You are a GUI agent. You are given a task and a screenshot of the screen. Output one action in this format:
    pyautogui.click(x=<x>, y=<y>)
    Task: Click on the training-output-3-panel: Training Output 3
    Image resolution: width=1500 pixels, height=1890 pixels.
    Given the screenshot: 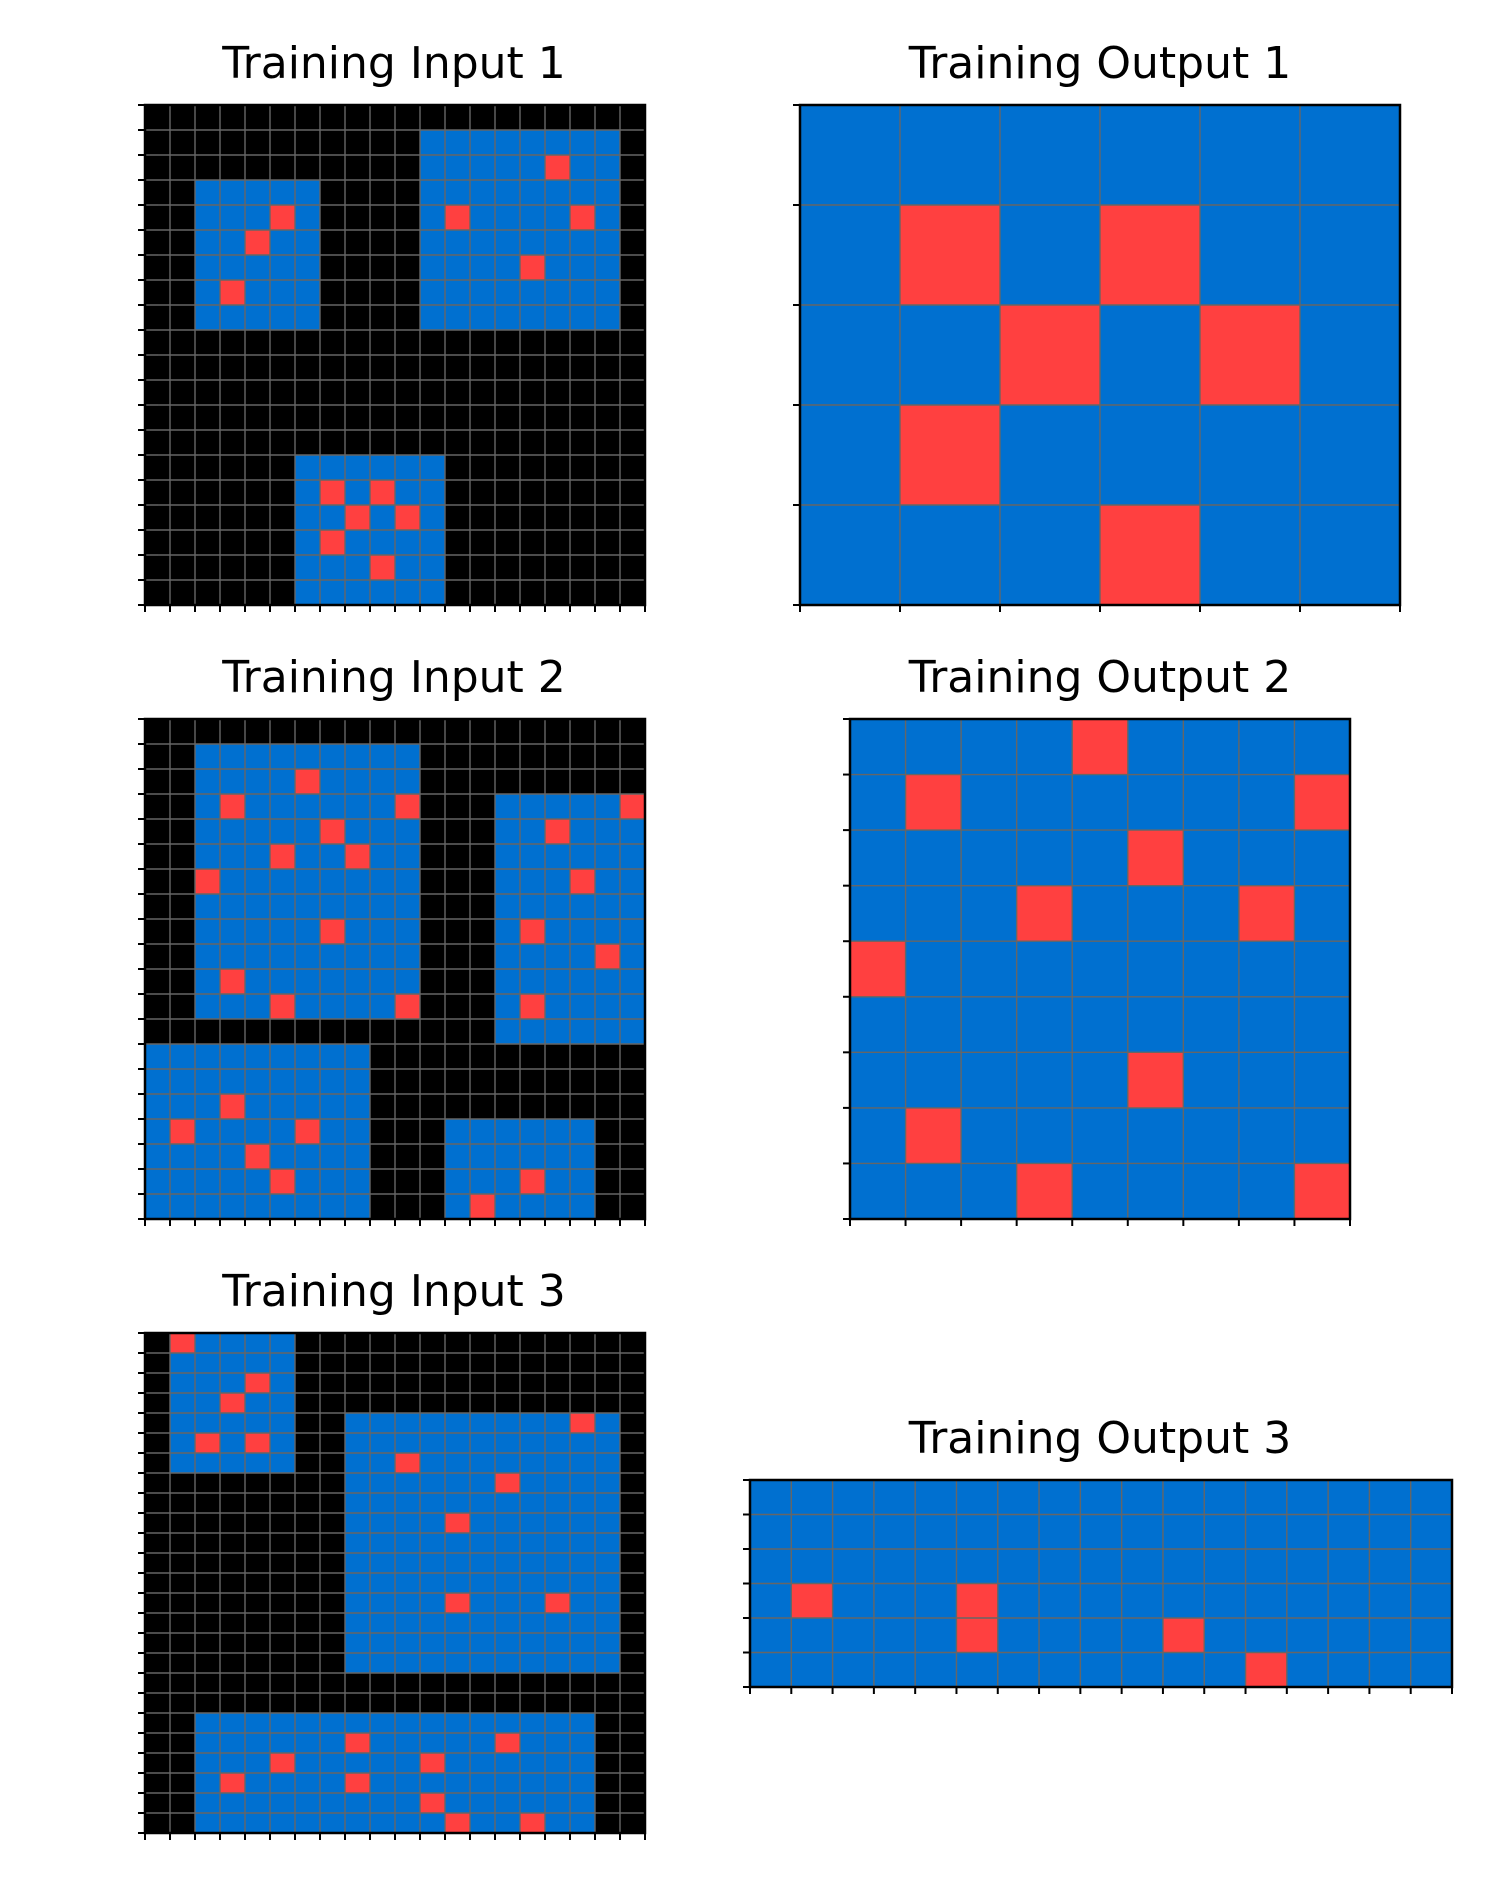 What is the action you would take?
    pyautogui.click(x=1098, y=1553)
    